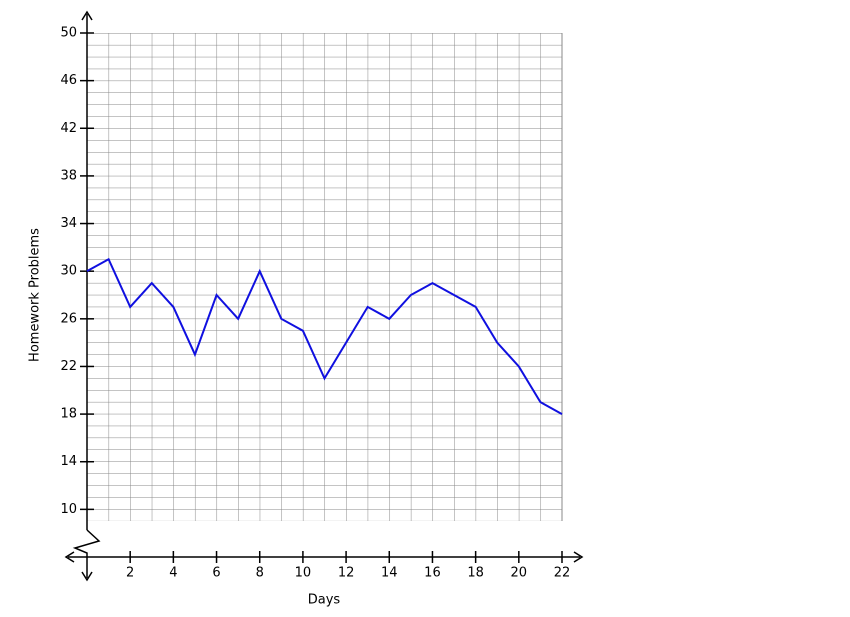 Image resolution: width=850 pixels, height=617 pixels. Describe the element at coordinates (216, 573) in the screenshot. I see `x-tick-label: 6` at that location.